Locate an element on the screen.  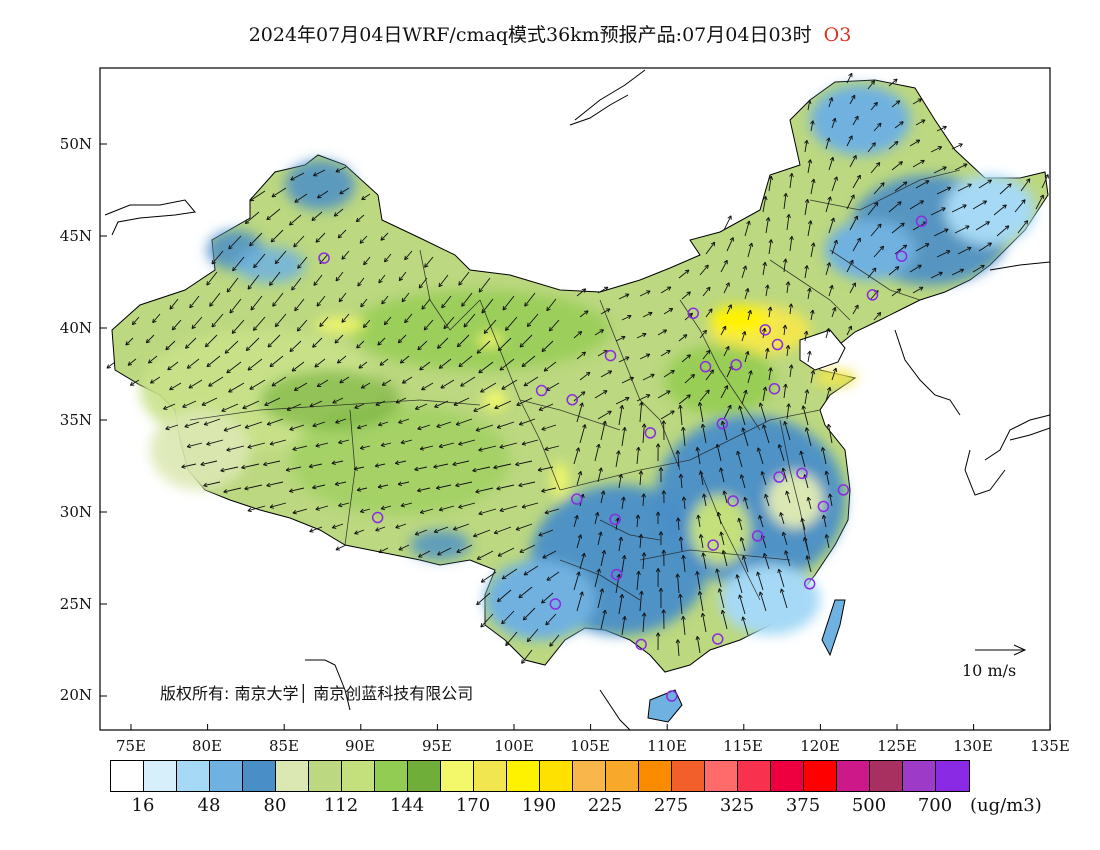
lon-label-90e: 90E is located at coordinates (360, 746).